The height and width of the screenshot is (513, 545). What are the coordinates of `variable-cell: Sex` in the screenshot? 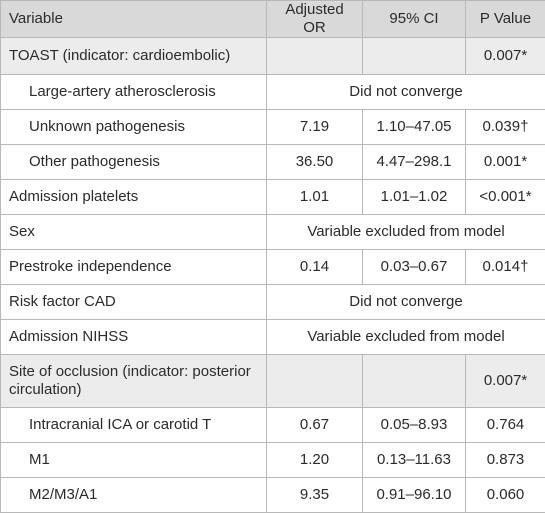 It's located at (134, 232).